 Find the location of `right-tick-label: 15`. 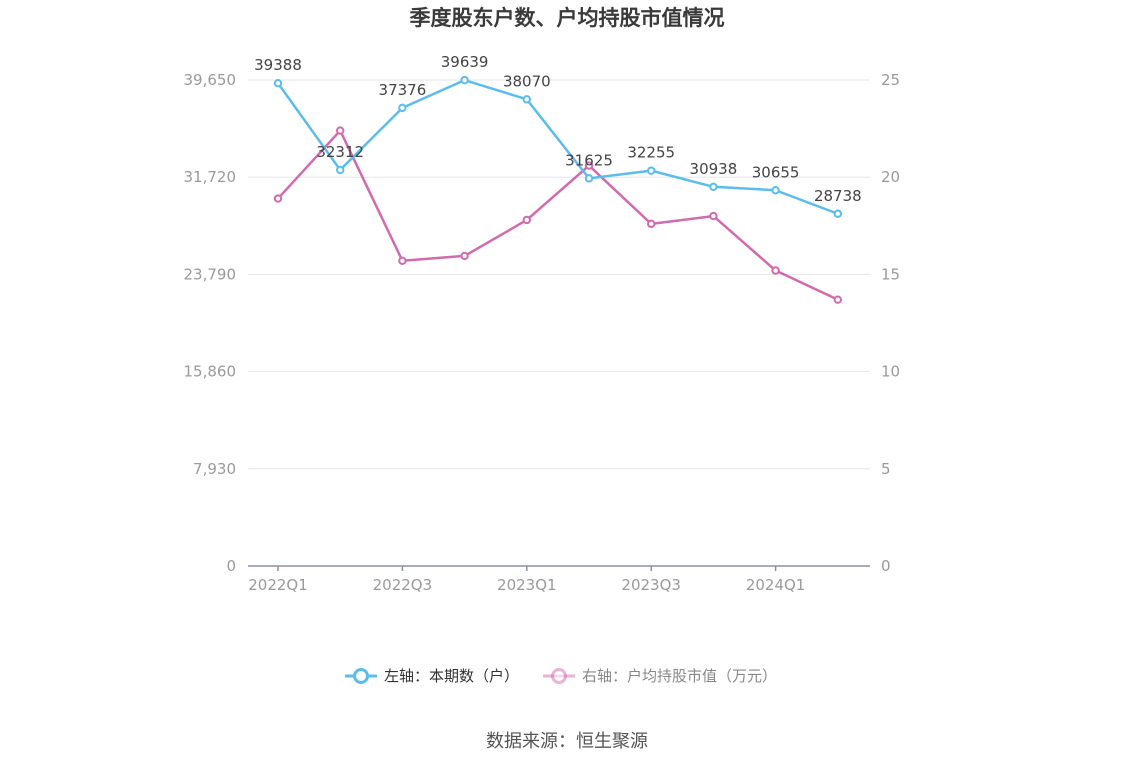

right-tick-label: 15 is located at coordinates (890, 274).